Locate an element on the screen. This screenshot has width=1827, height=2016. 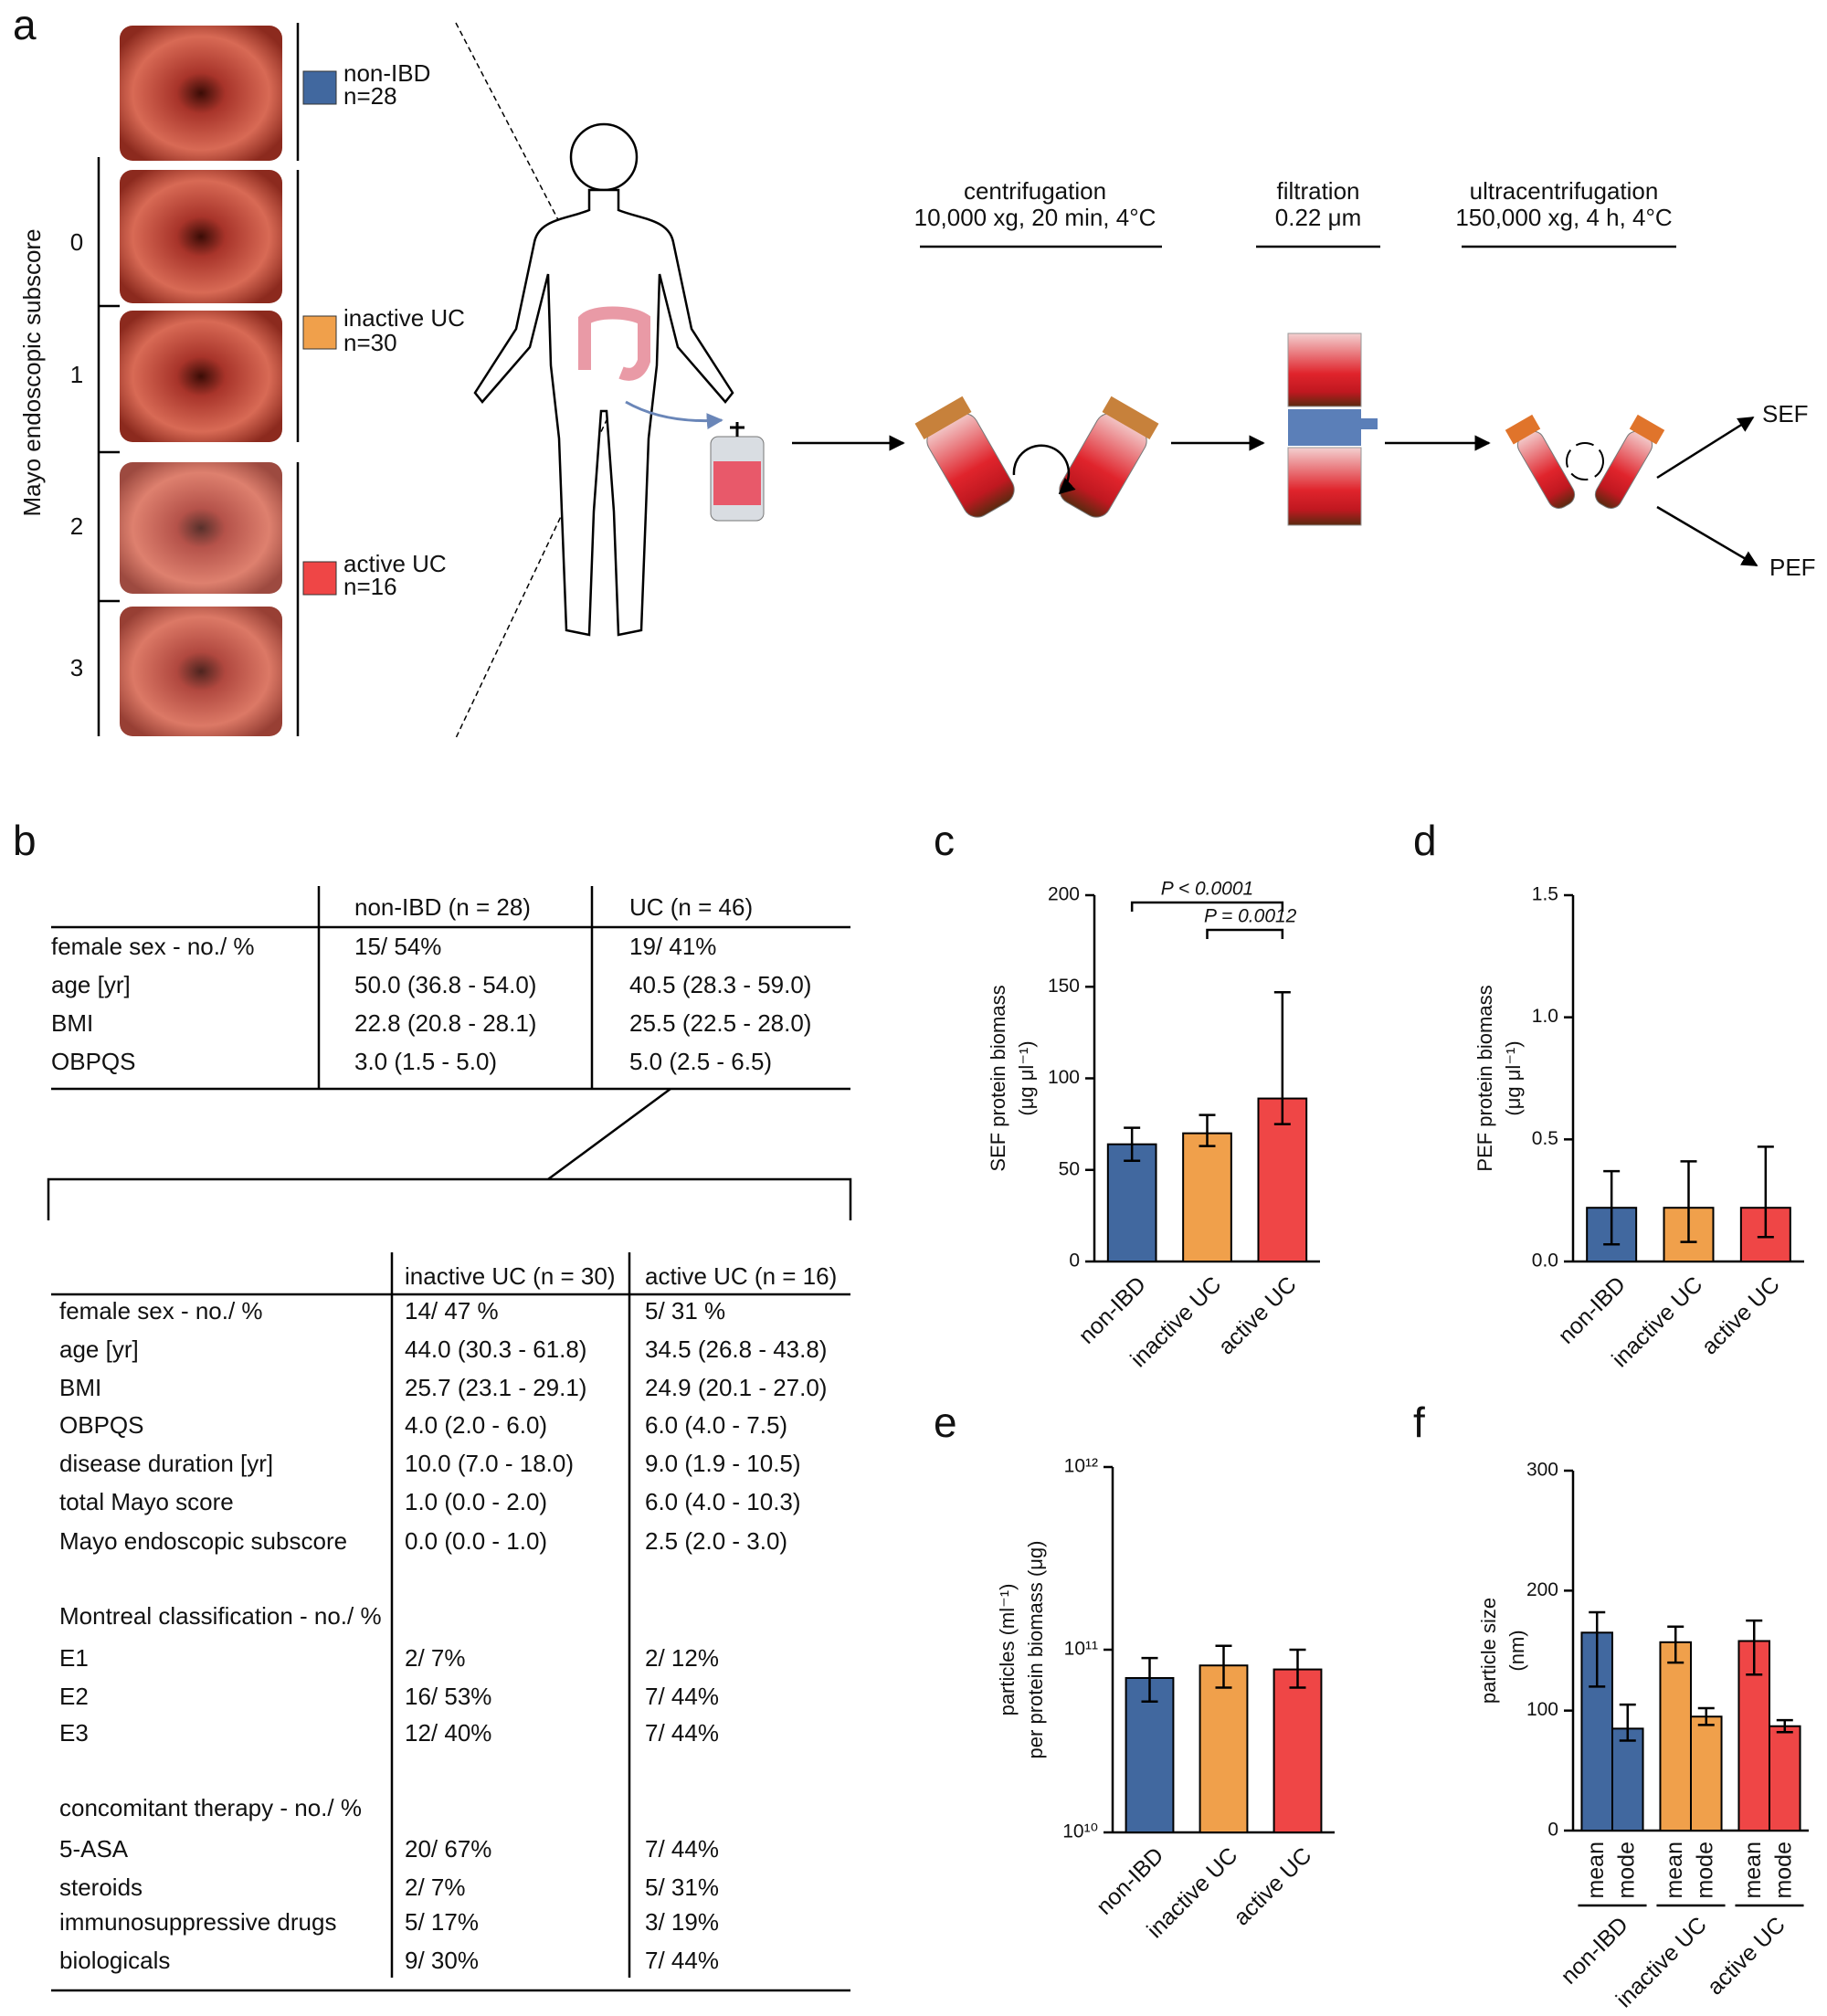
y-tick-label: 0.0 is located at coordinates (1545, 1261).